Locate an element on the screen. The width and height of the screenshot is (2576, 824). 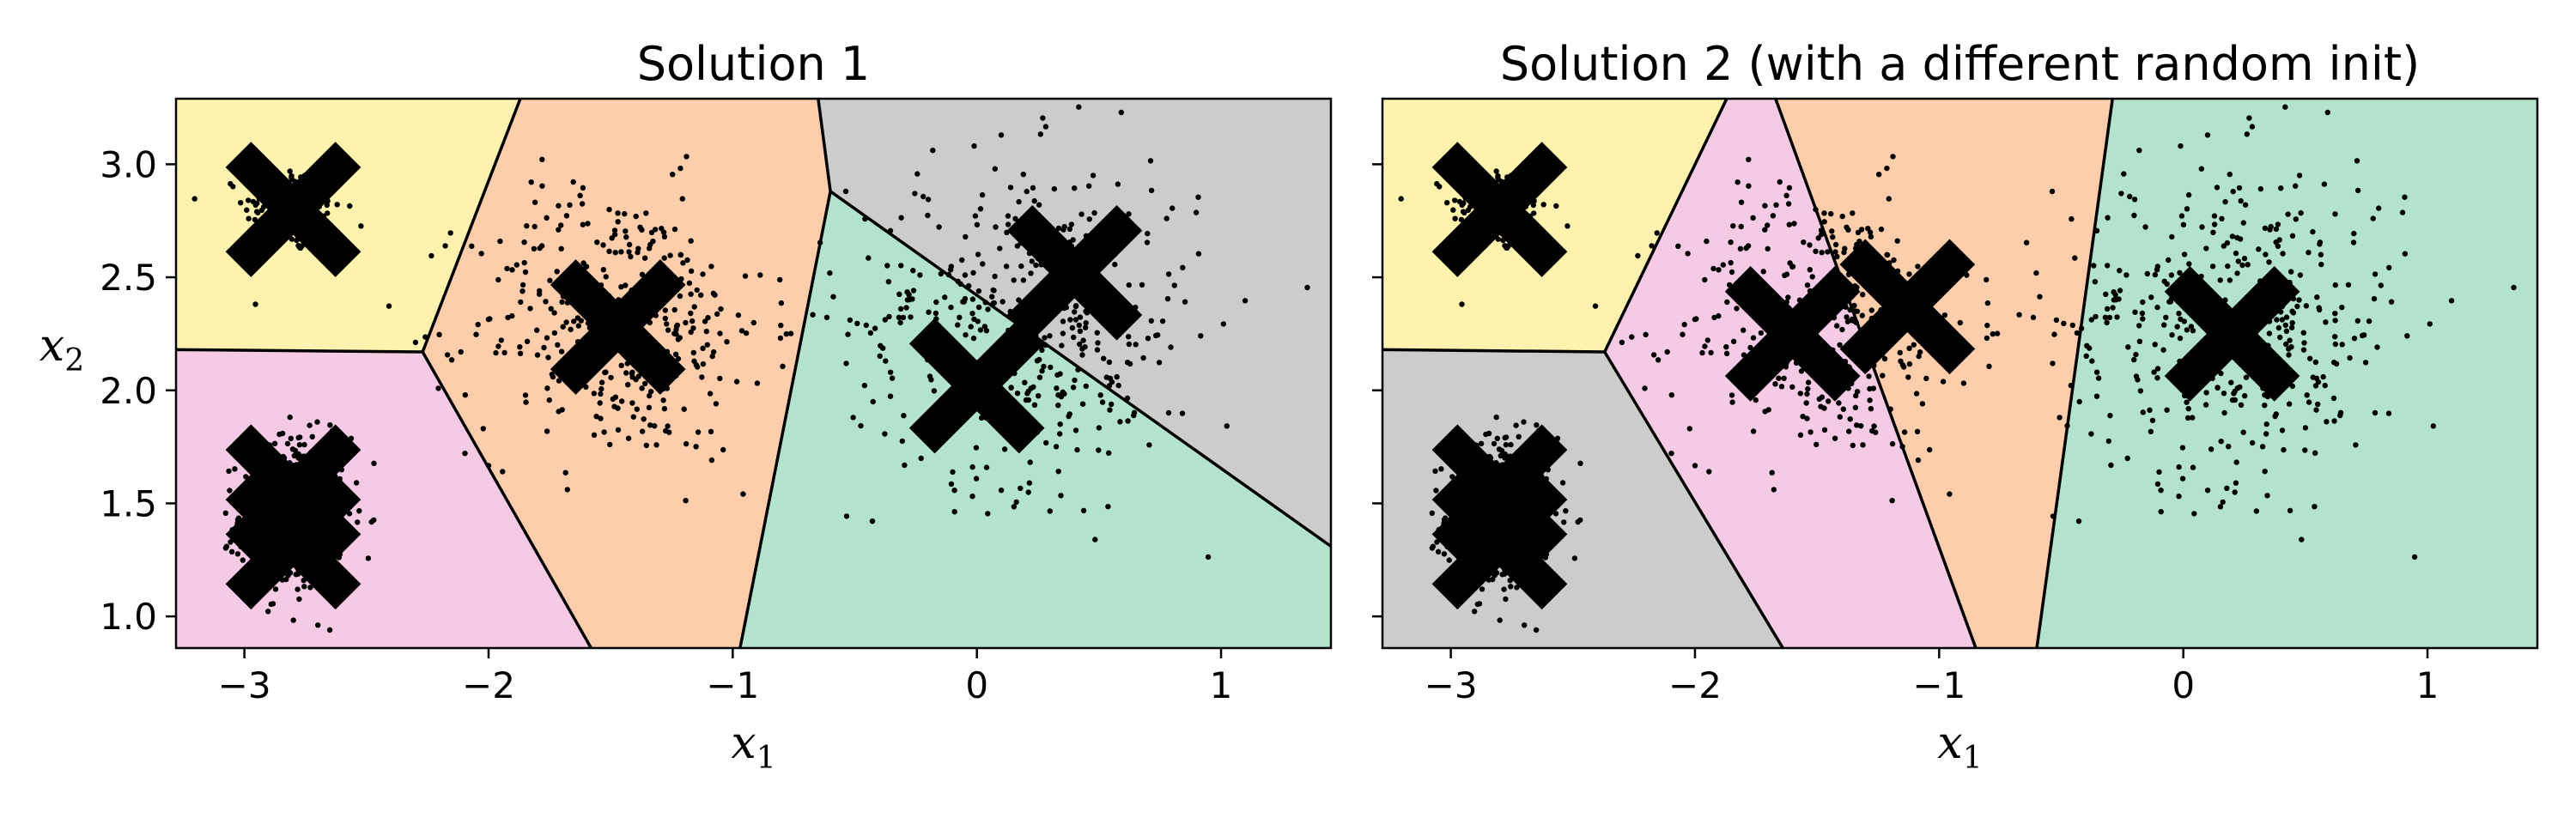
x-tick-label: −1 is located at coordinates (733, 685).